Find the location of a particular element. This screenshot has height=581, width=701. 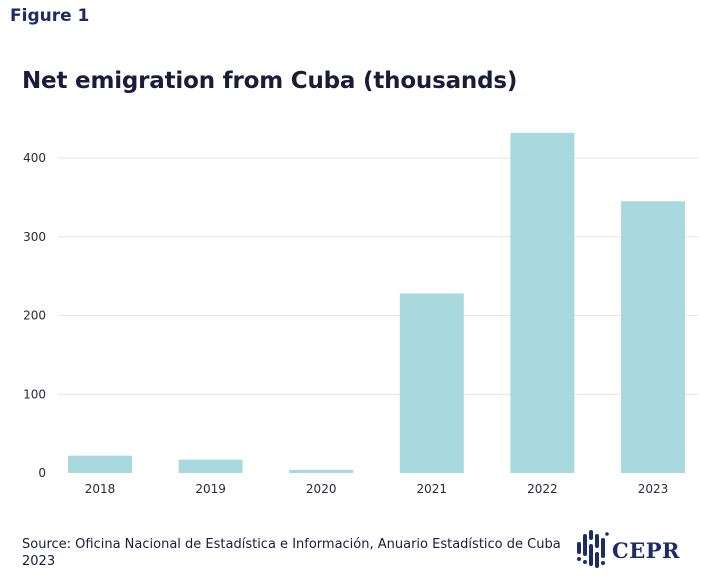

cepr-logo: CEPR is located at coordinates (635, 550).